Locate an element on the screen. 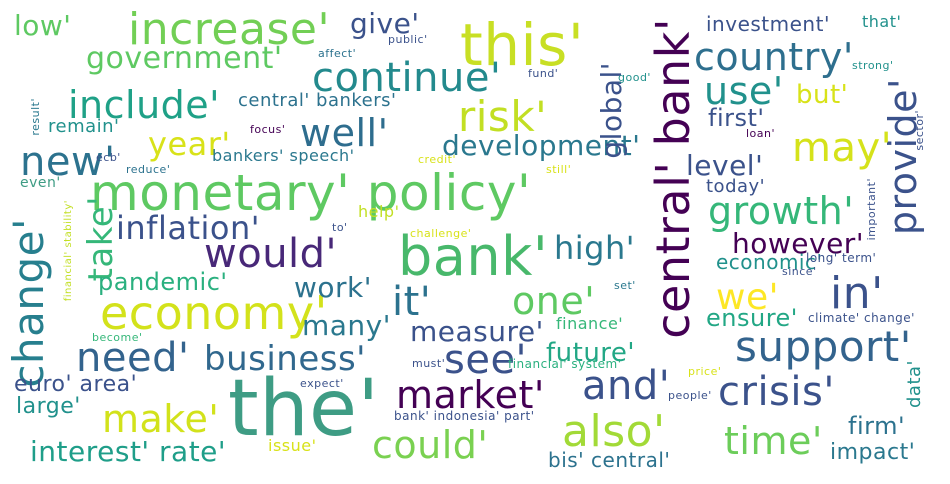 The width and height of the screenshot is (950, 484). word-become: become' is located at coordinates (117, 337).